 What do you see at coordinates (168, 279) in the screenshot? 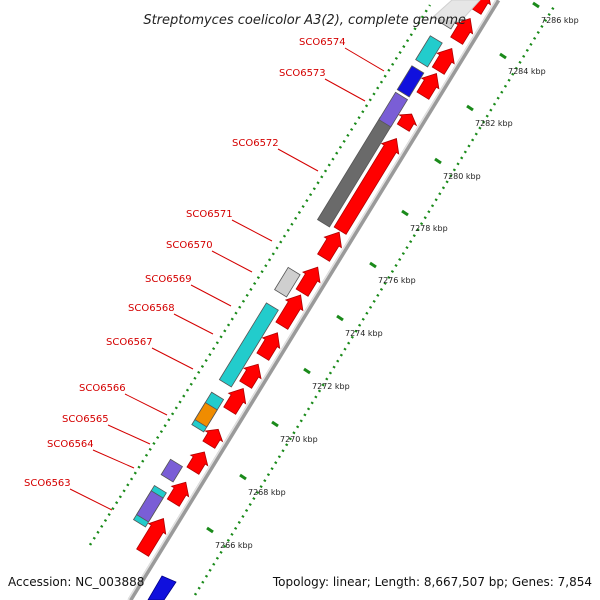
I see `gene-label-text: SCO6569` at bounding box center [168, 279].